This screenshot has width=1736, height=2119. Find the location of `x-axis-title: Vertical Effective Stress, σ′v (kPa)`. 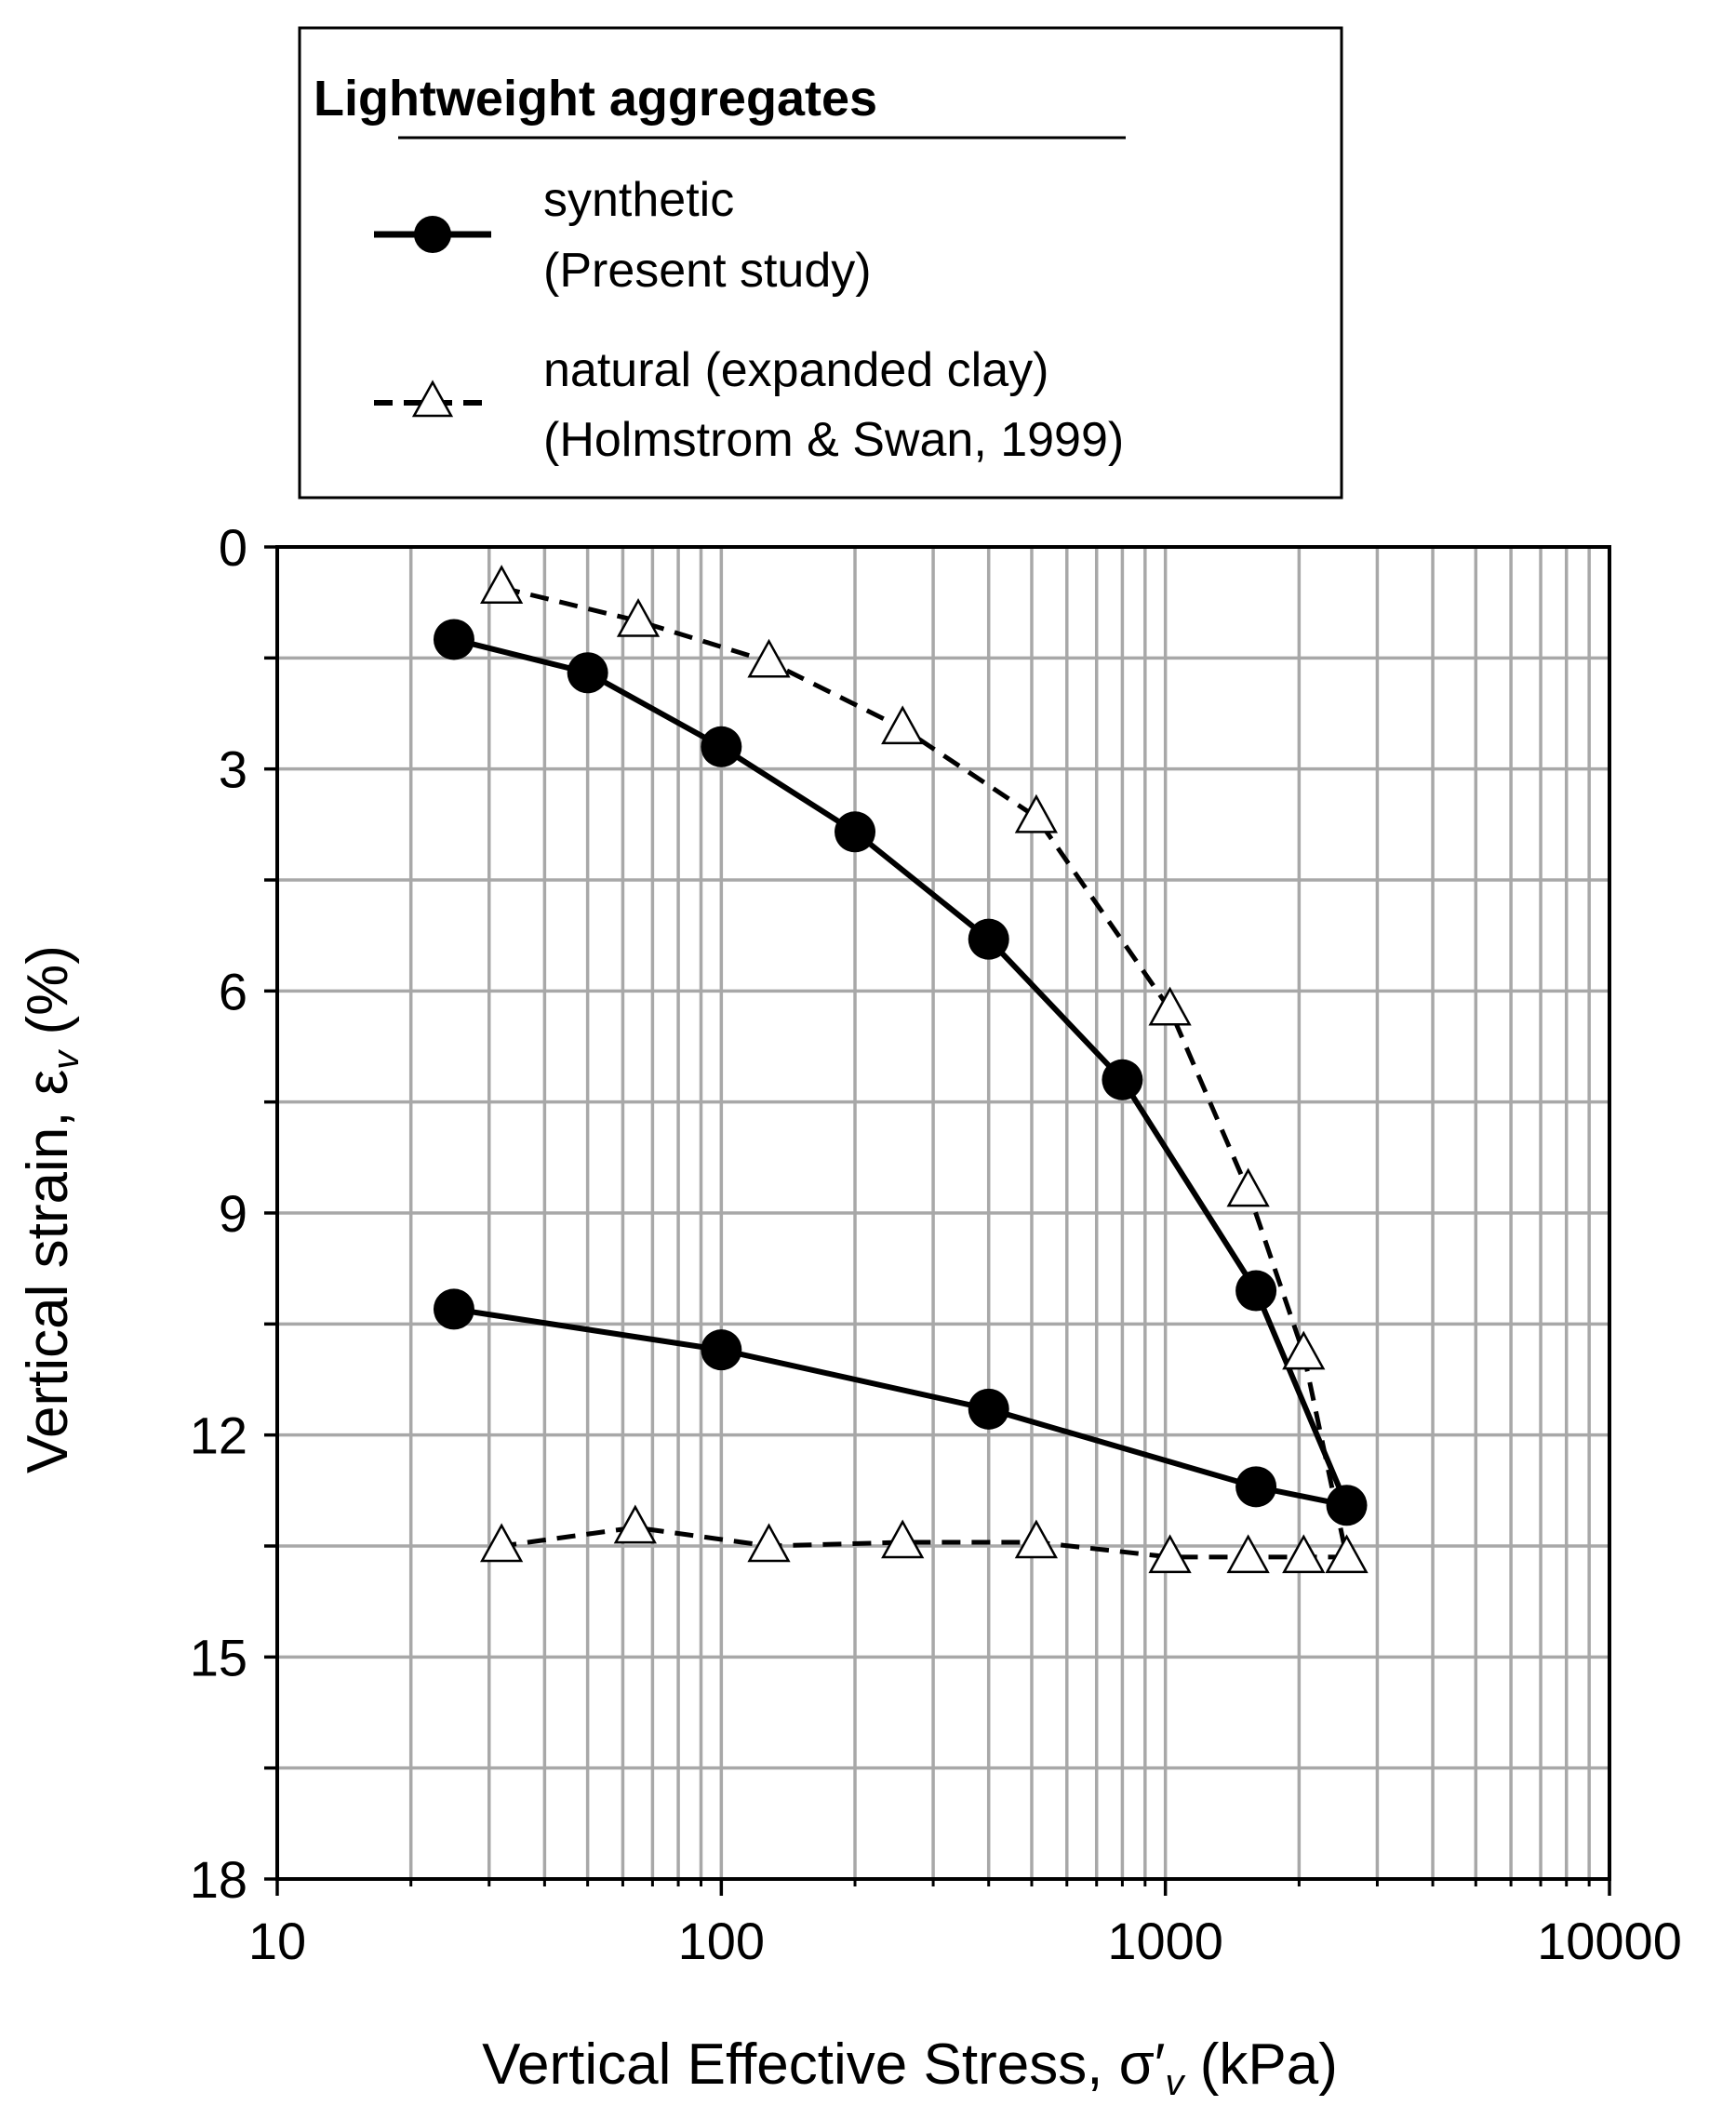

x-axis-title: Vertical Effective Stress, σ′v (kPa) is located at coordinates (910, 2067).